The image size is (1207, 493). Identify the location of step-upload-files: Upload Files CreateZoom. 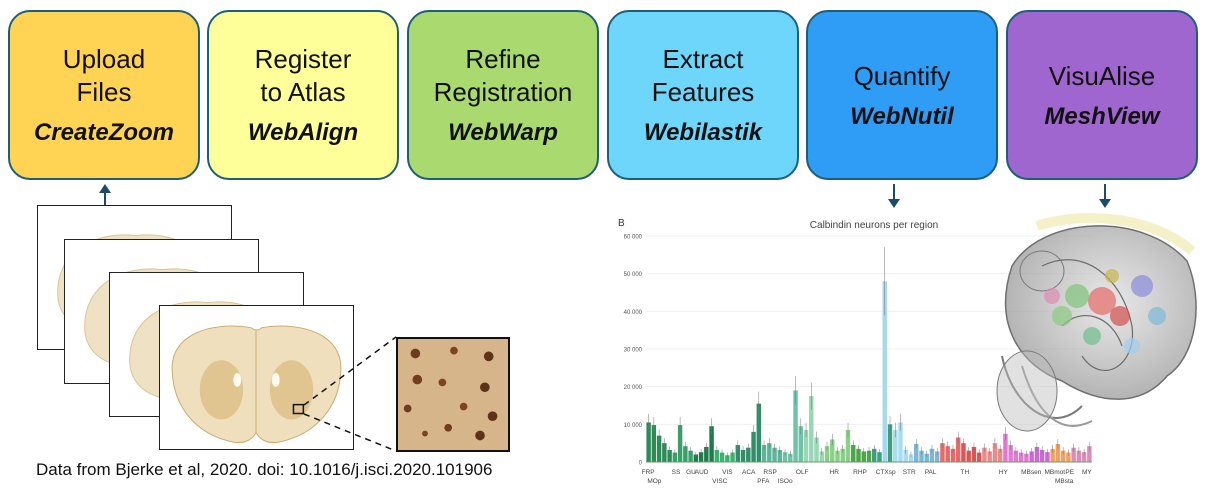
(104, 95).